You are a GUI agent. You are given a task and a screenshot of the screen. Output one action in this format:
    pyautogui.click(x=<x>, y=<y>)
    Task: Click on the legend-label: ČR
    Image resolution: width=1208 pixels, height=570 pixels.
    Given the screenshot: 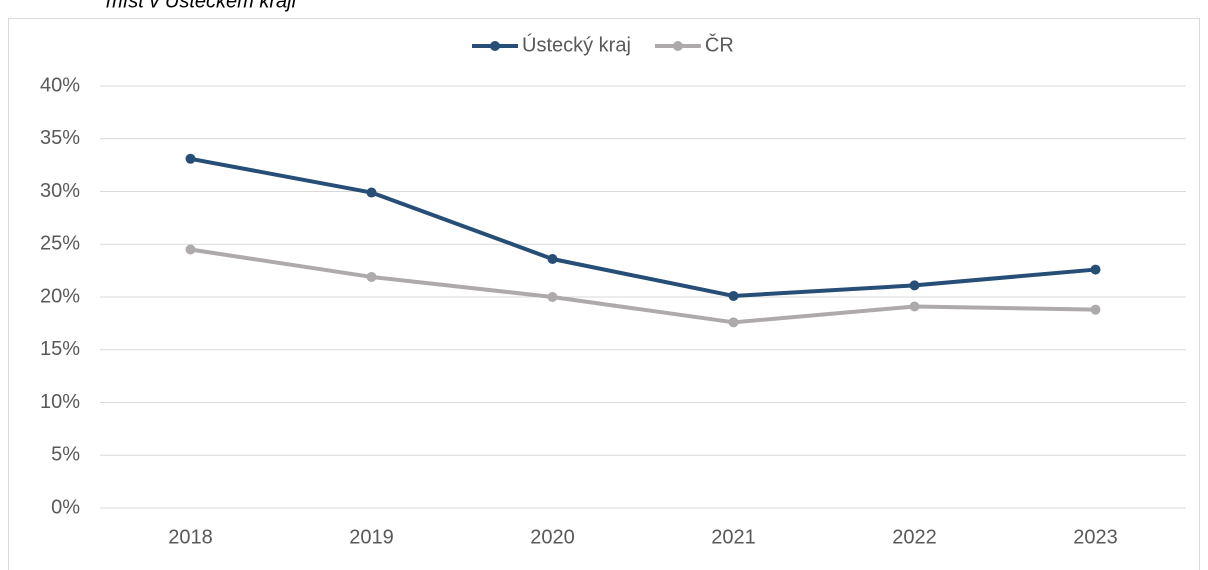 What is the action you would take?
    pyautogui.click(x=719, y=44)
    